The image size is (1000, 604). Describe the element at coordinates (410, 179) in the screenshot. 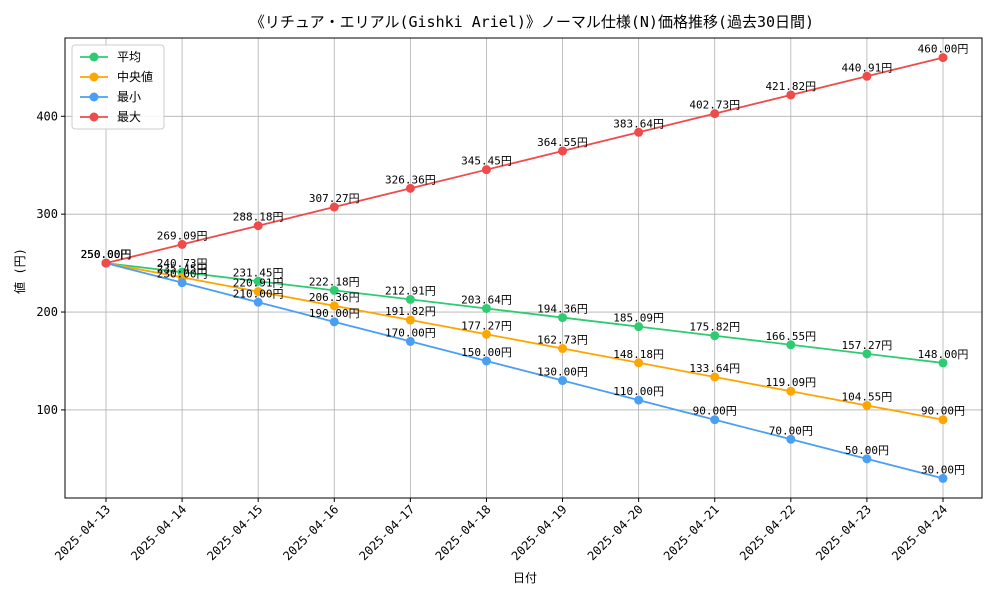

I see `data-label: 326.36円` at that location.